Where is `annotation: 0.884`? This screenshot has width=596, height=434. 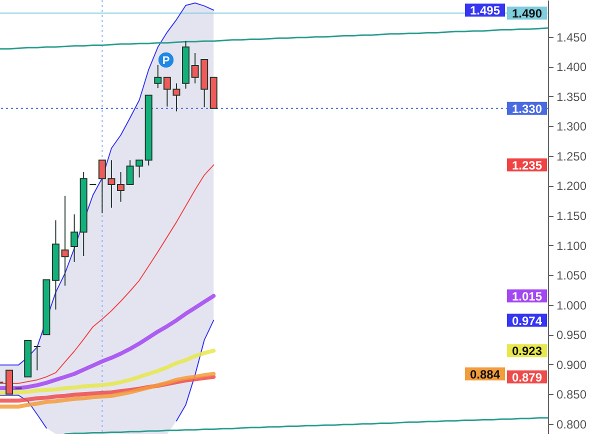 annotation: 0.884 is located at coordinates (485, 374).